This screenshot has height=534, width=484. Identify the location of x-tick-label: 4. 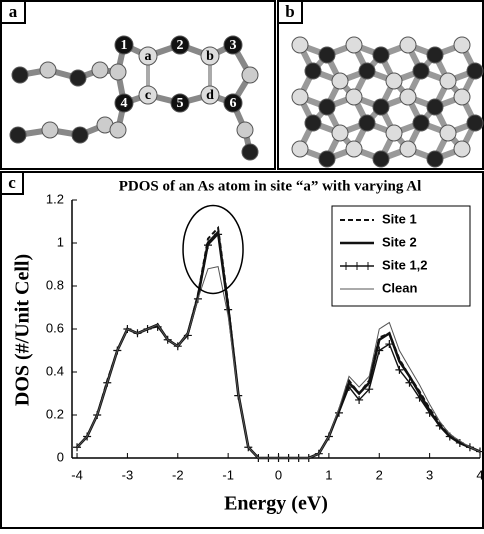
(479, 474).